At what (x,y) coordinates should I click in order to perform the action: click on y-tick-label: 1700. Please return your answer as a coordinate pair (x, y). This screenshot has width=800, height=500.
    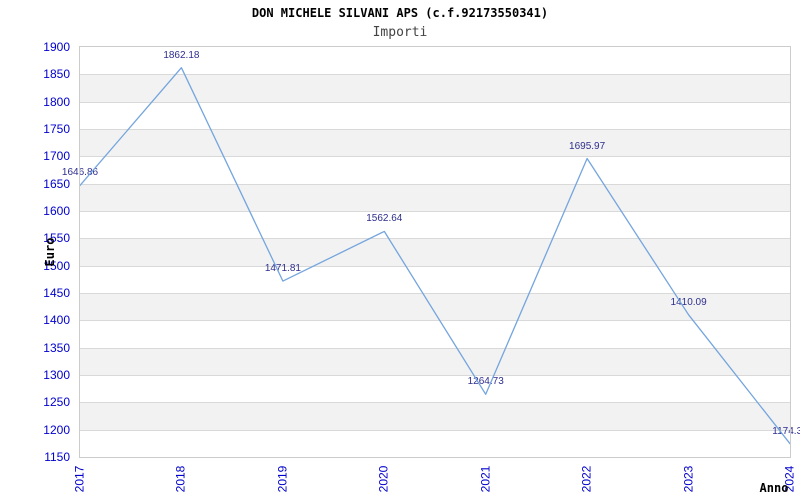
    Looking at the image, I should click on (56, 156).